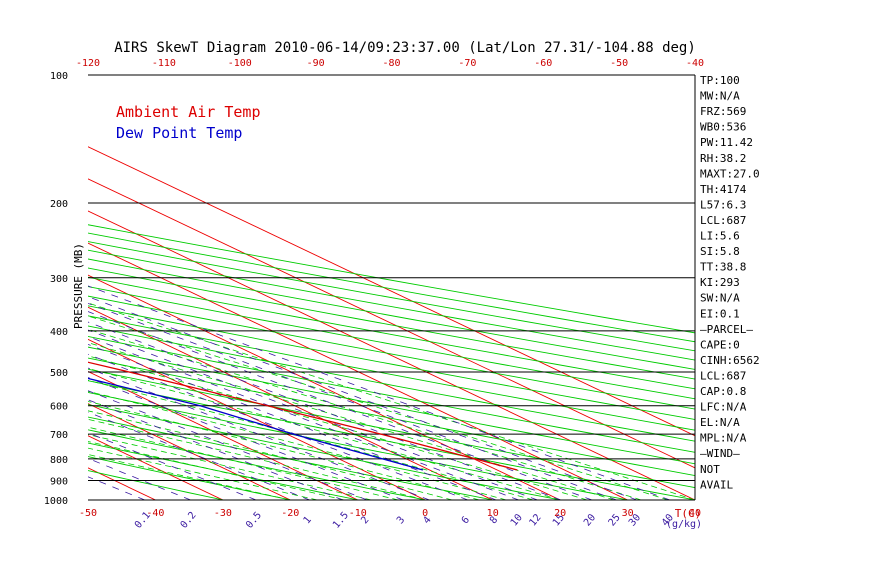 Image resolution: width=870 pixels, height=564 pixels. What do you see at coordinates (720, 282) in the screenshot?
I see `stat-item: KI:293` at bounding box center [720, 282].